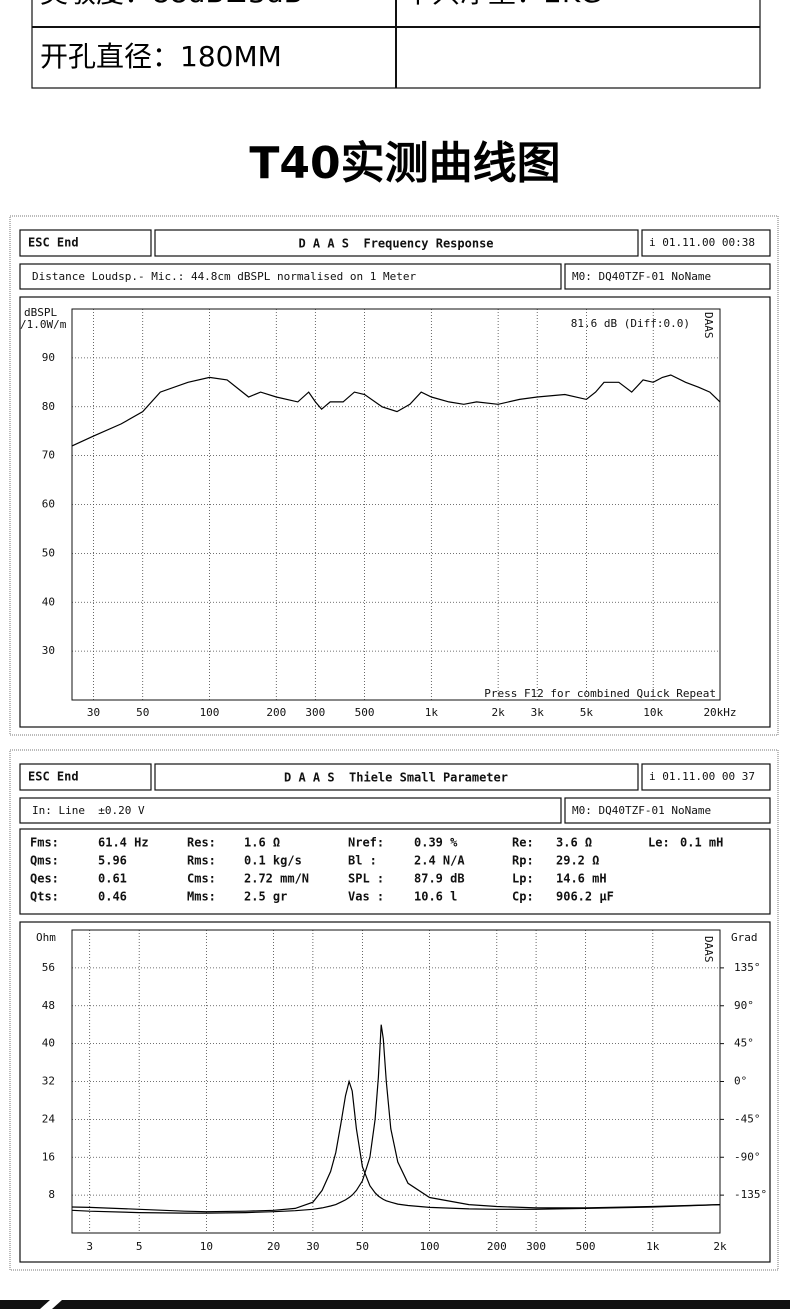 This screenshot has width=790, height=1309. I want to click on param-text: 14.6 mH, so click(581, 879).